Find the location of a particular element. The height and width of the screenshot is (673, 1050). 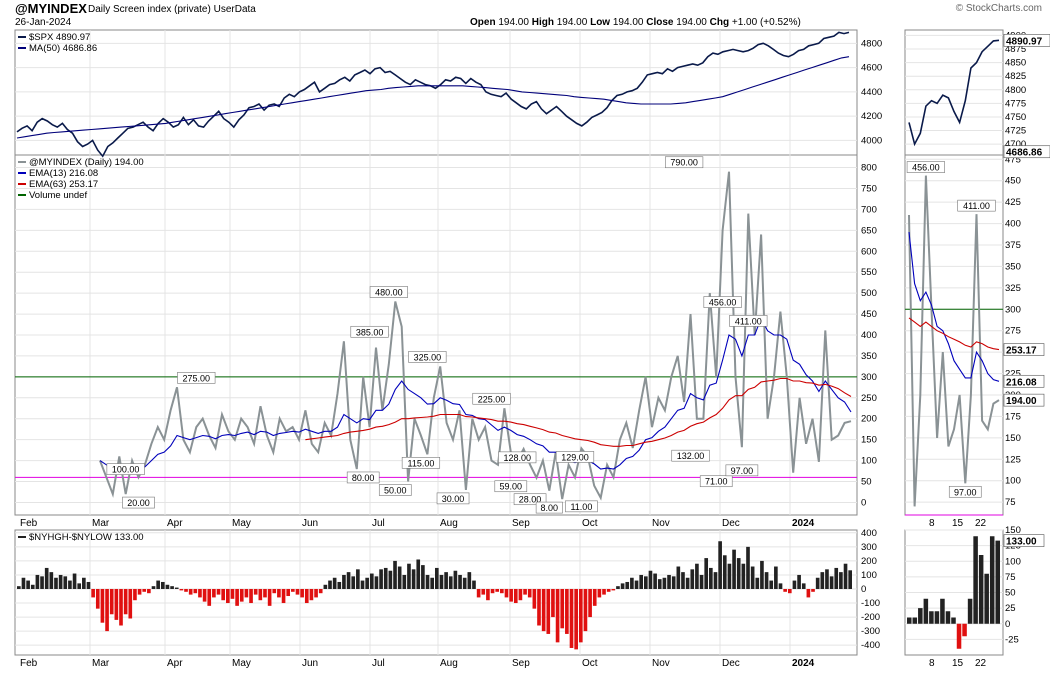

value-callout: 411.00 is located at coordinates (748, 321).